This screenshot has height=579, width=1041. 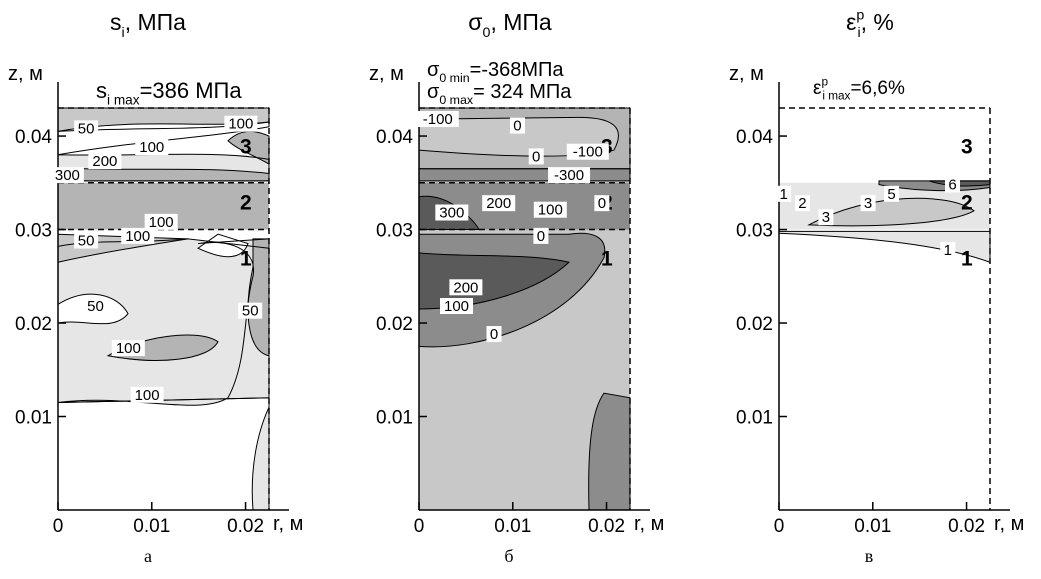 What do you see at coordinates (877, 88) in the screenshot?
I see `max-label-rest: =6,6%` at bounding box center [877, 88].